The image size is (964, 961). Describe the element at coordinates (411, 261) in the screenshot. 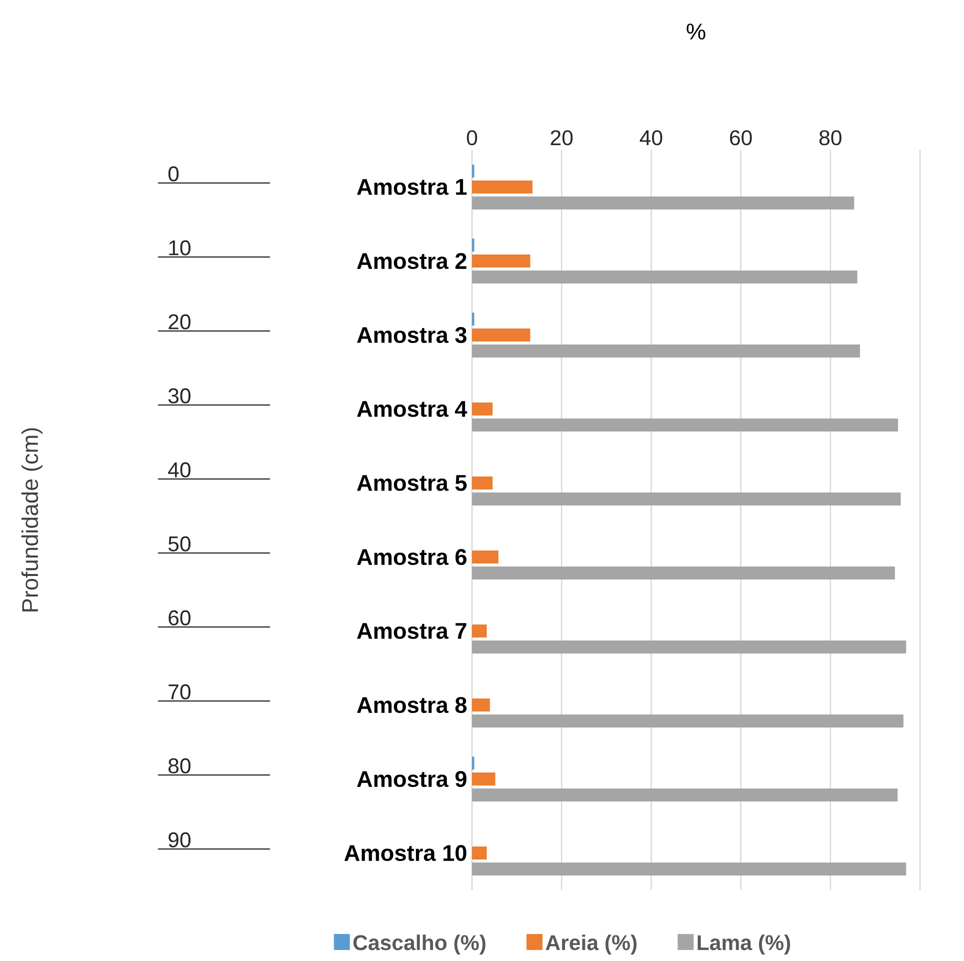

I see `y-tick-label: Amostra 2` at that location.